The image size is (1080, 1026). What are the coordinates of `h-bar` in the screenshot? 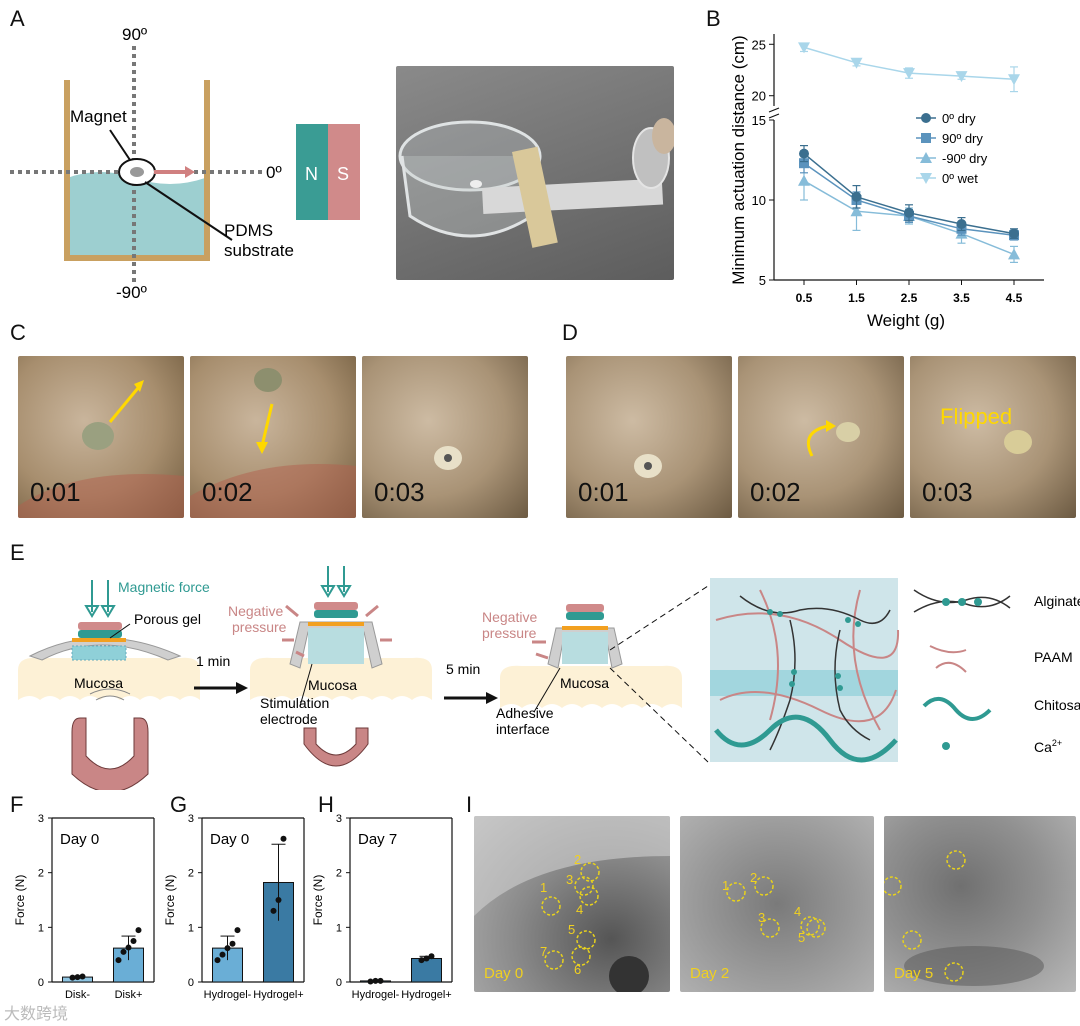 It's located at (426, 970).